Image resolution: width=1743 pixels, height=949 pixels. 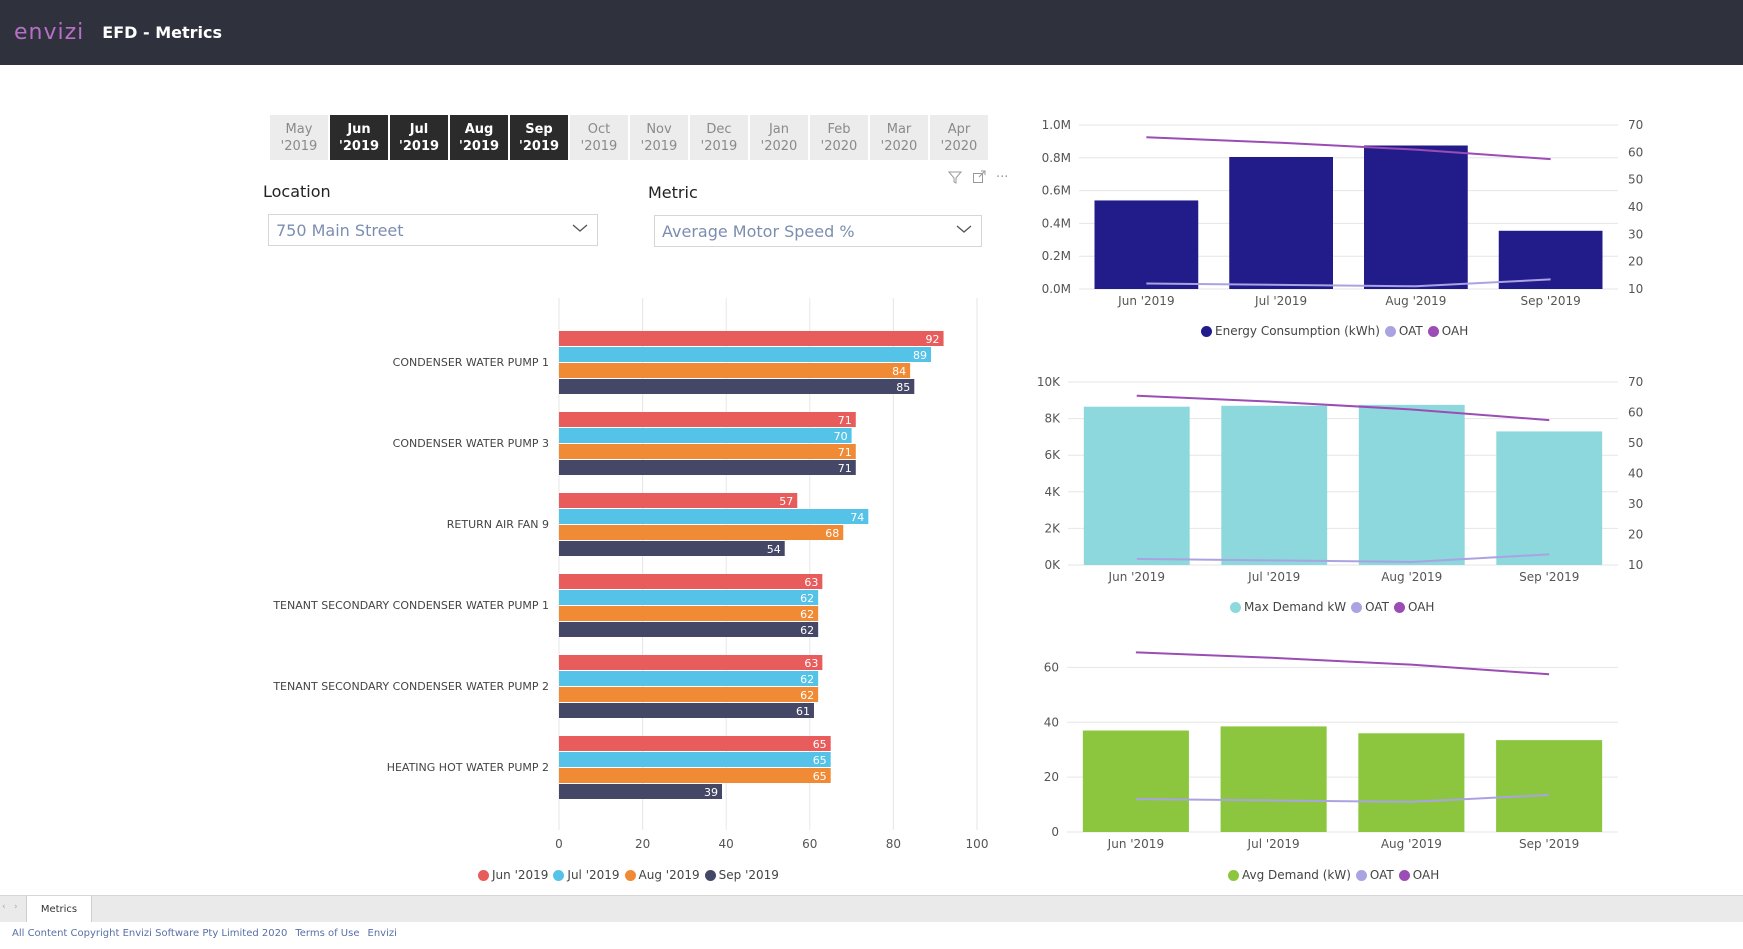 What do you see at coordinates (471, 362) in the screenshot?
I see `category-label: CONDENSER WATER PUMP 1` at bounding box center [471, 362].